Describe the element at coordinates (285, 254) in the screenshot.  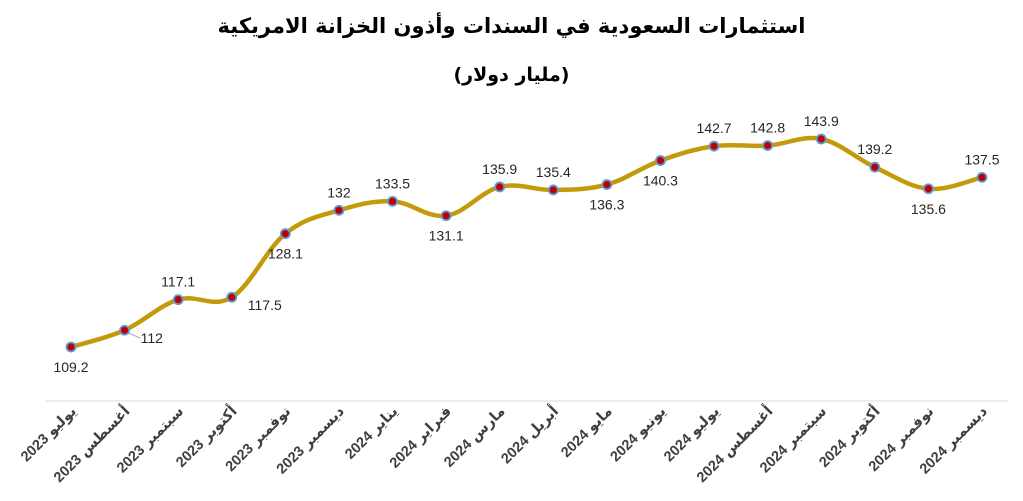
I see `data-label: 128.1` at that location.